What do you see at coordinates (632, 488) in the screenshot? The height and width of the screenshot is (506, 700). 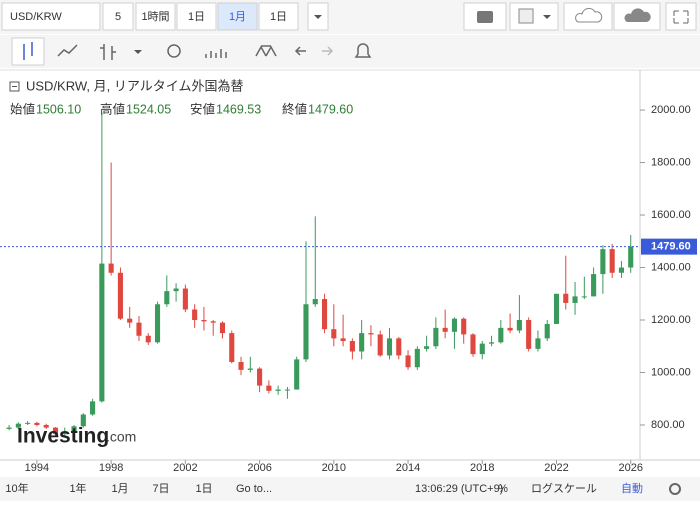 I see `auto-toggle: 自動` at bounding box center [632, 488].